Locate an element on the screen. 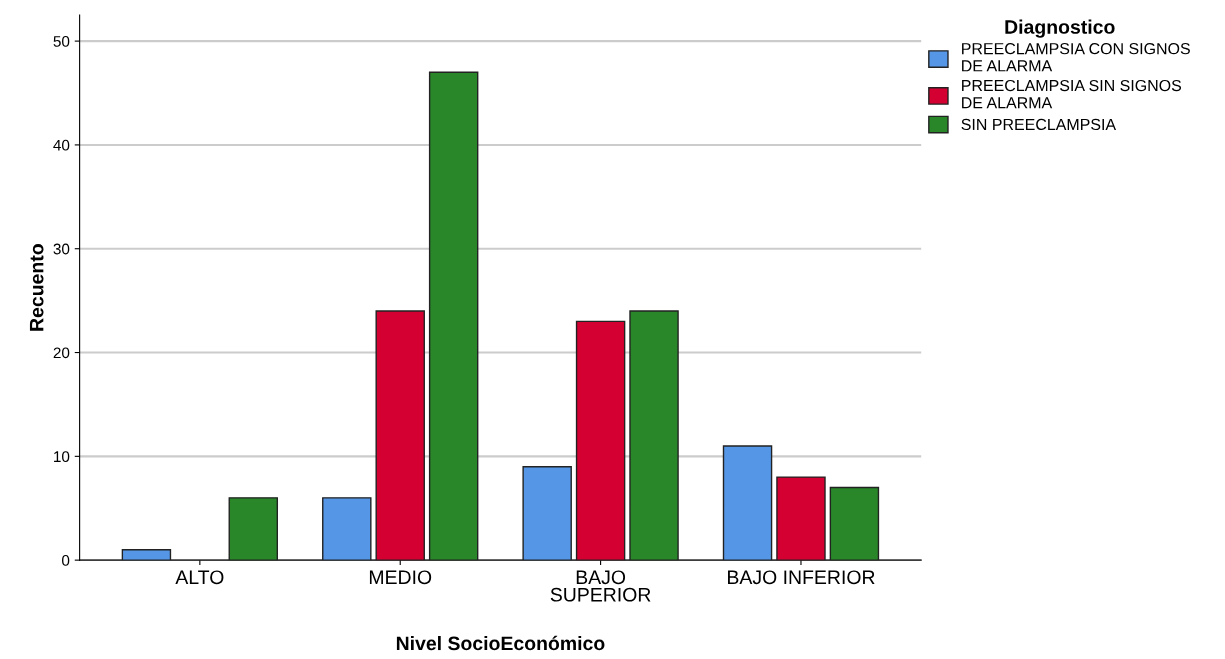 This screenshot has height=659, width=1225. legend-label: SIN PREECLAMPSIA is located at coordinates (1039, 124).